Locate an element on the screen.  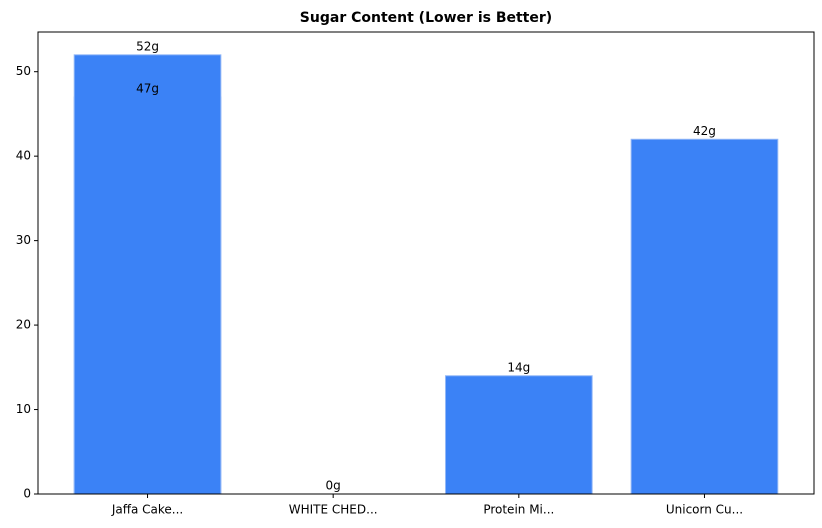
value-label: 52g is located at coordinates (147, 46).